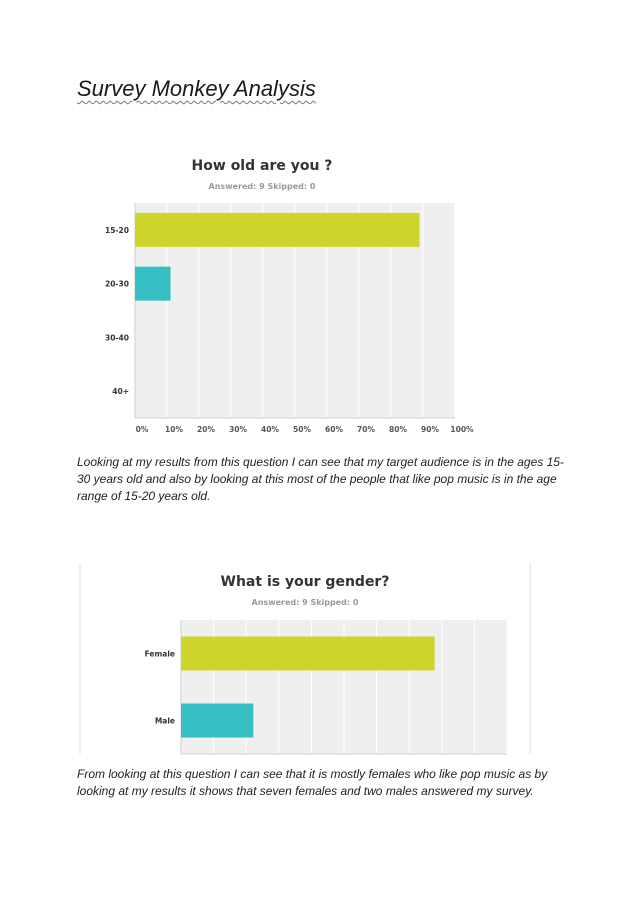 The image size is (638, 902). I want to click on category-label: 15-20, so click(117, 230).